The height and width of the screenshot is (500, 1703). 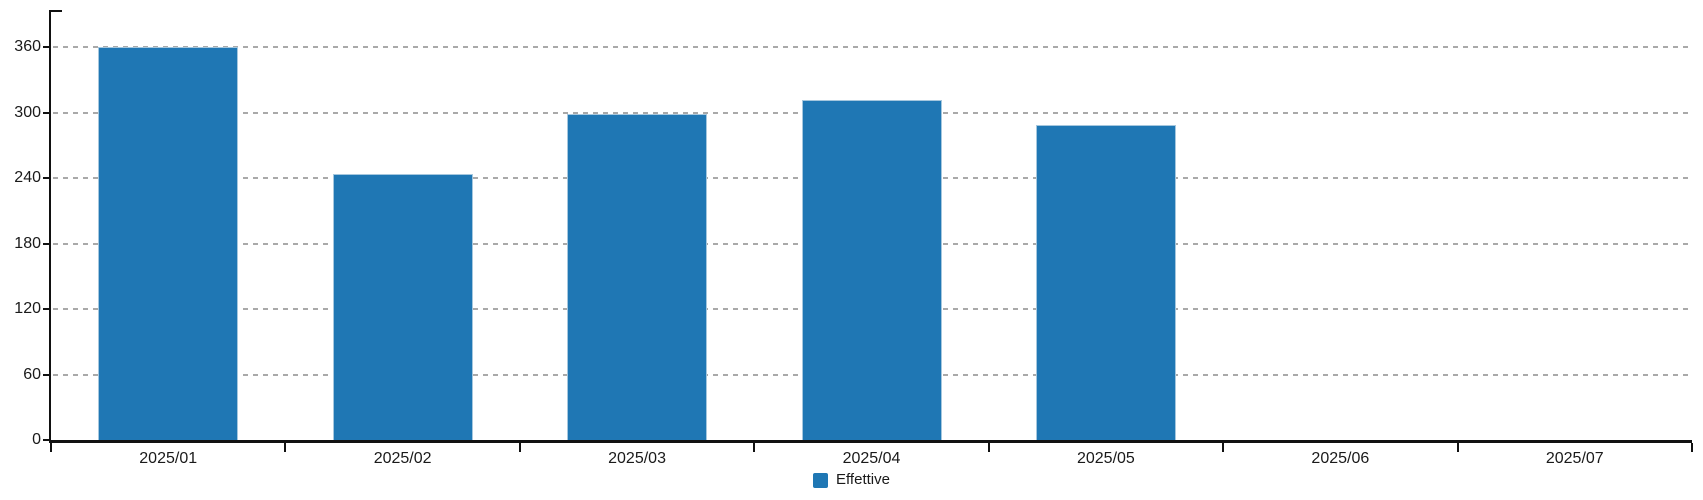 What do you see at coordinates (27, 308) in the screenshot?
I see `y-axis-label-120: 120` at bounding box center [27, 308].